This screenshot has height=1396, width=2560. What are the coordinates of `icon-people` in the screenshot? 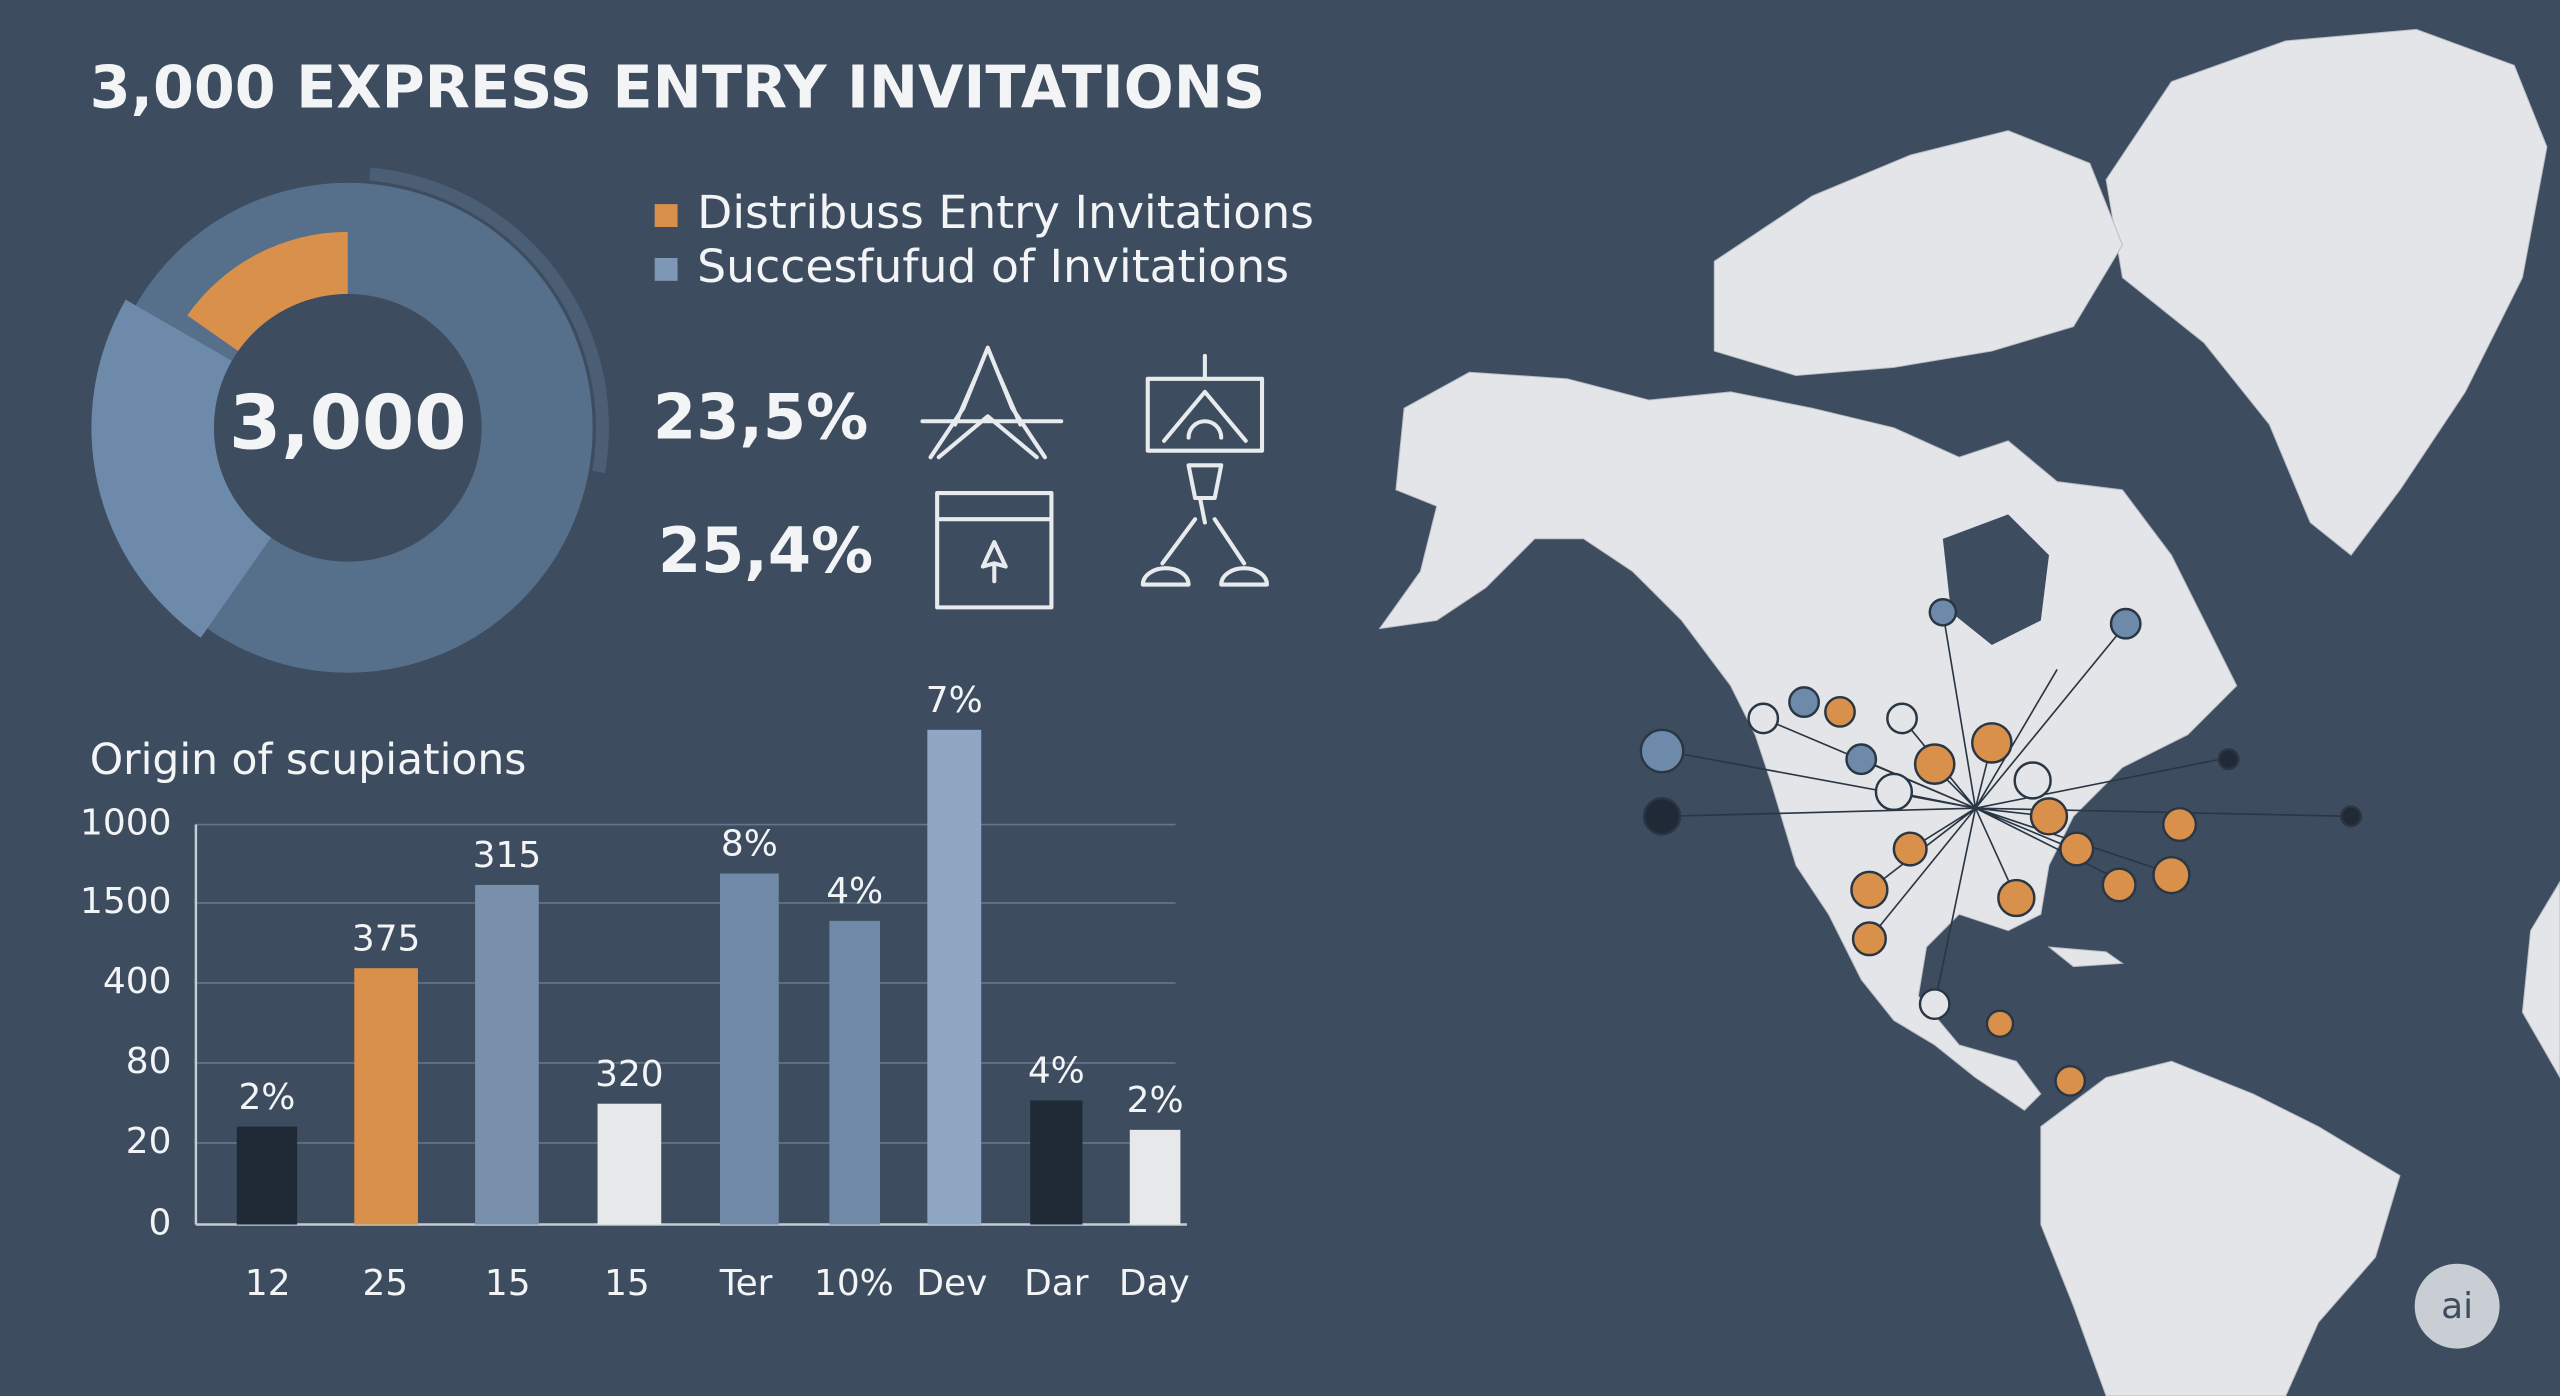 It's located at (1204, 525).